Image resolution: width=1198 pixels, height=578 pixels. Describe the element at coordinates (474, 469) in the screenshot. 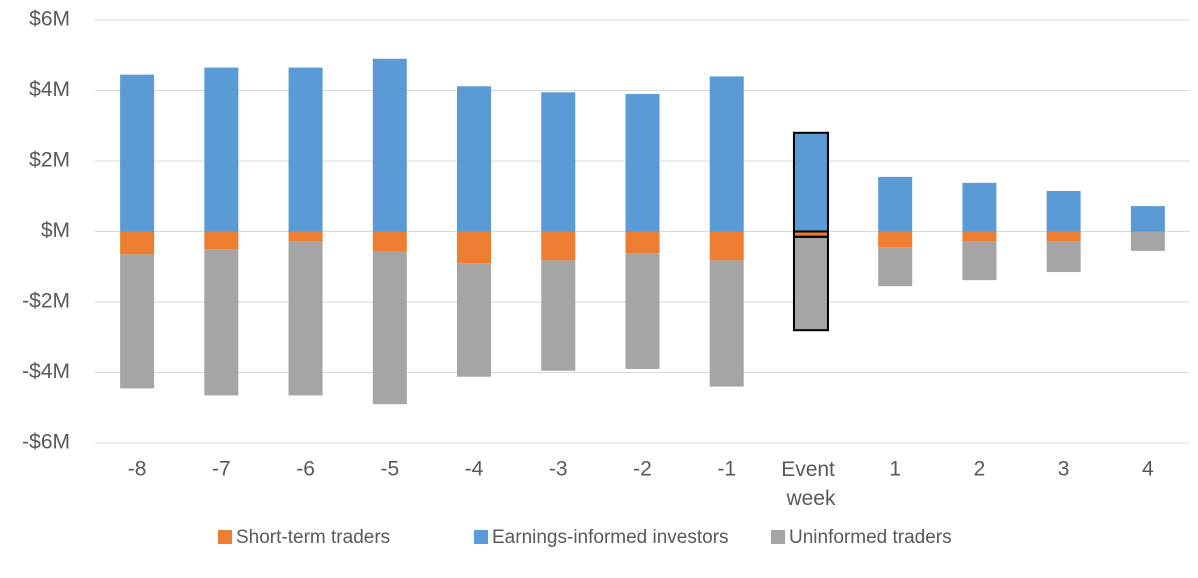

I see `x-tick-label: -4` at that location.